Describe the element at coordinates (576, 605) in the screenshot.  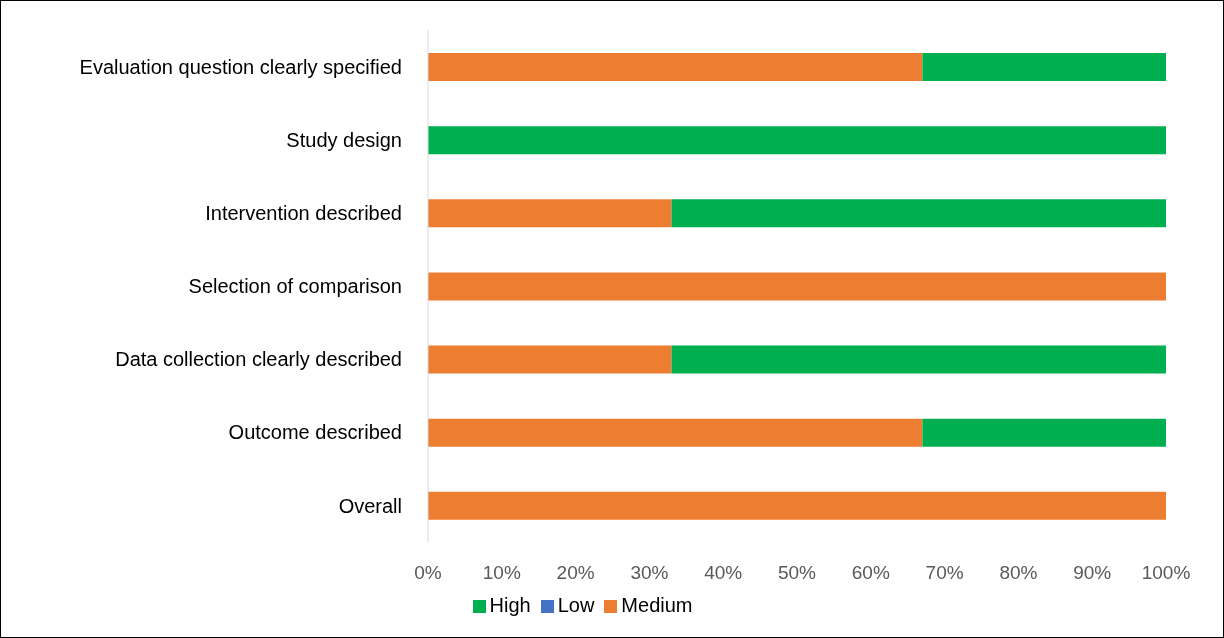
I see `legend-label: Low` at that location.